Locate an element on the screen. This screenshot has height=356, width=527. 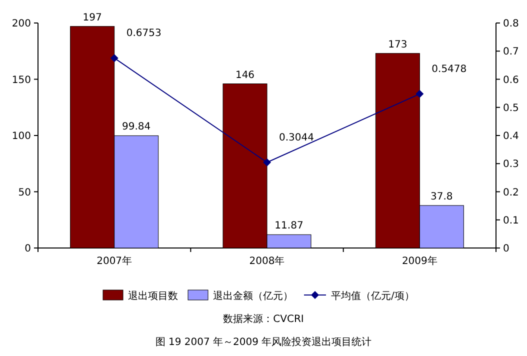
x-tick-label: 2009年 is located at coordinates (420, 261).